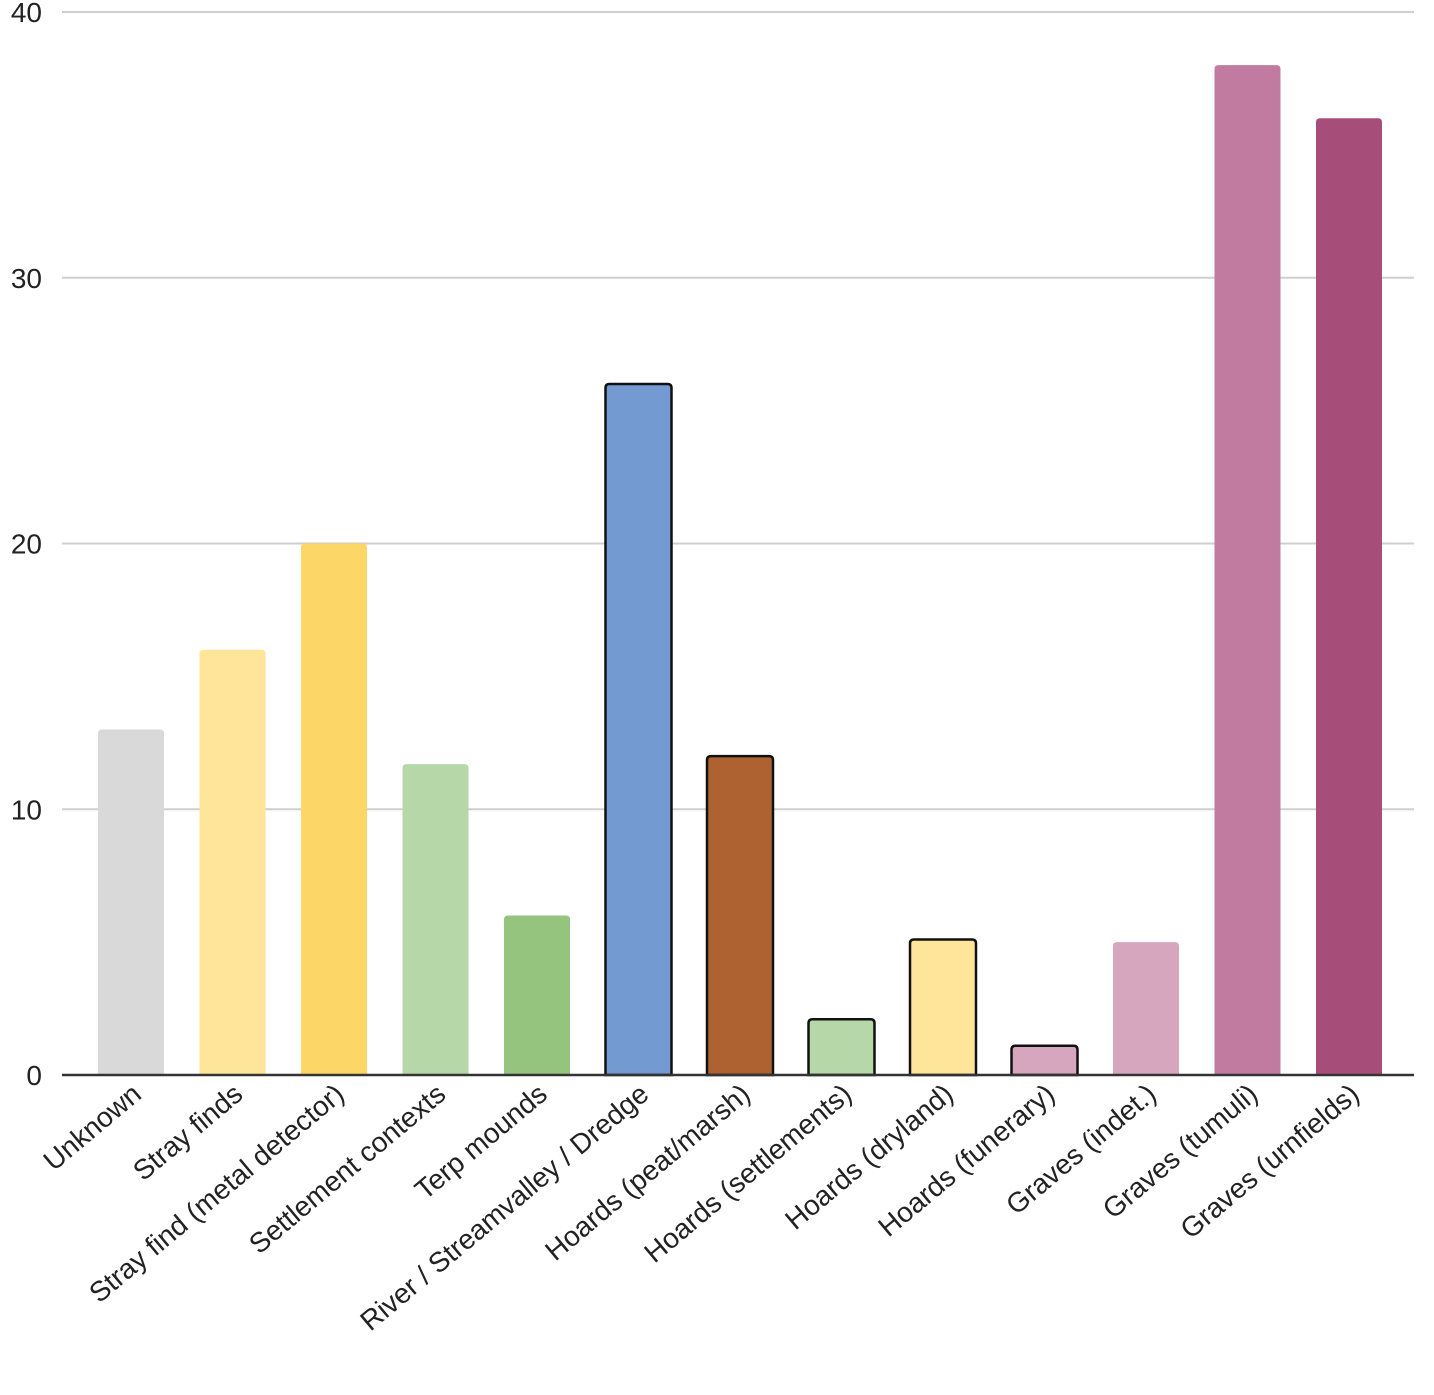  I want to click on y-tick-label: 20, so click(26, 544).